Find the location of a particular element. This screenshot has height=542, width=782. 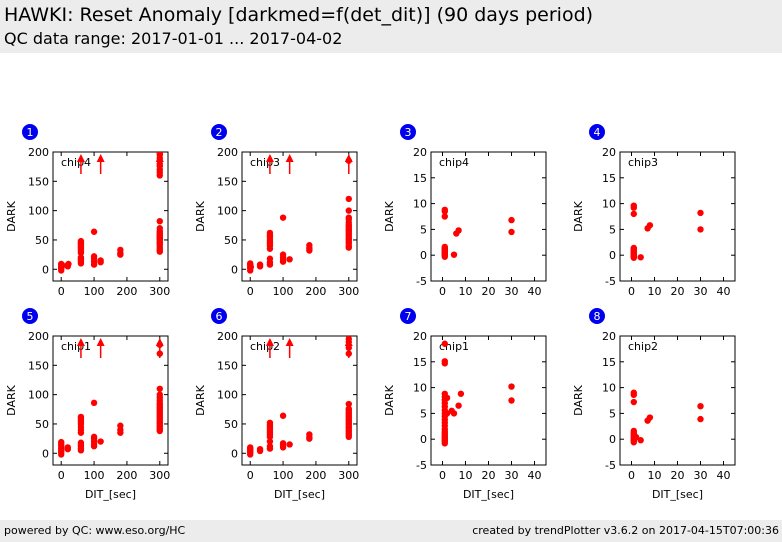

x-tick-label: 100 is located at coordinates (94, 291).